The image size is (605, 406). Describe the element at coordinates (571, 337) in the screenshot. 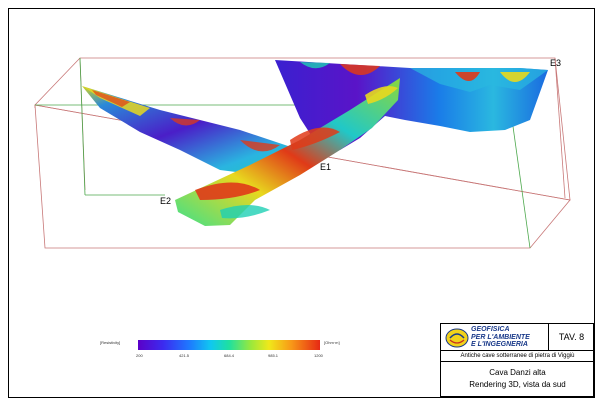

I see `sheet-number: TAV. 8` at that location.